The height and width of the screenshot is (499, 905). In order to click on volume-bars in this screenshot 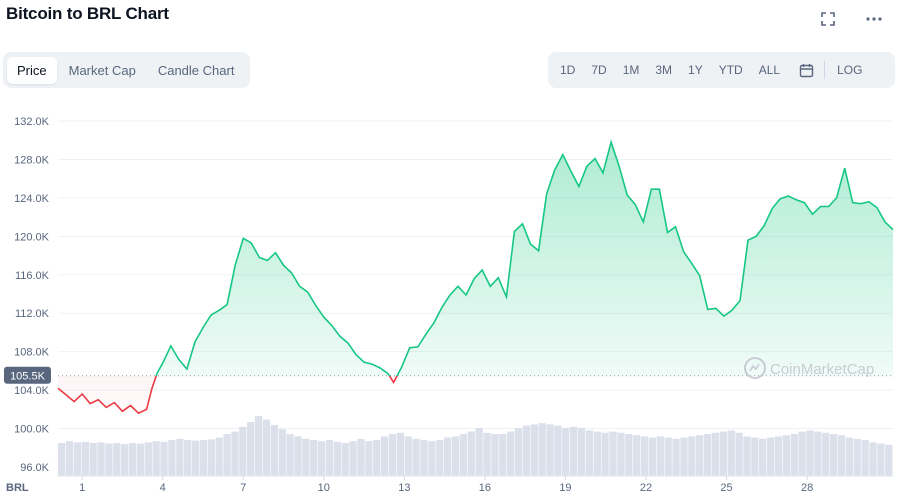, I will do `click(475, 446)`.